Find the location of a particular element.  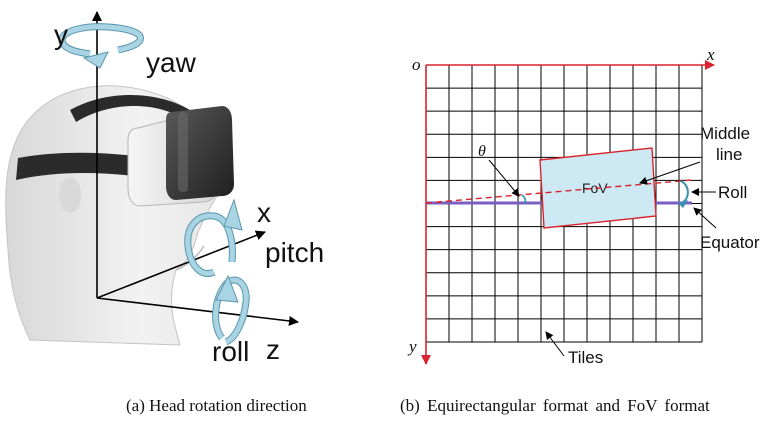

tiles-pointer is located at coordinates (555, 344).